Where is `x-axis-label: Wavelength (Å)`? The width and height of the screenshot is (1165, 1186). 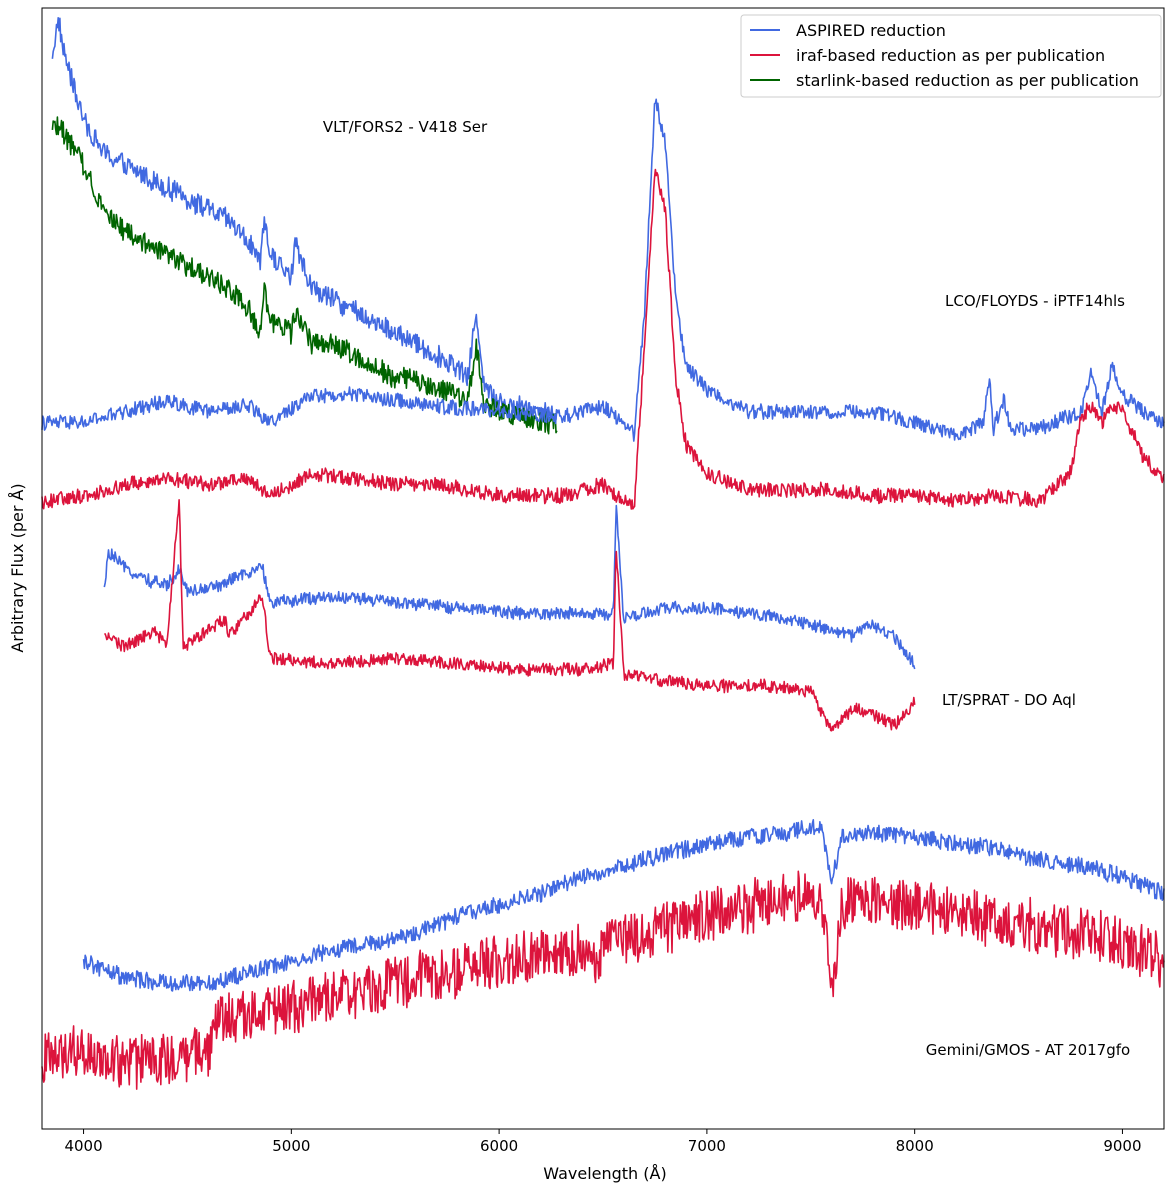 x-axis-label: Wavelength (Å) is located at coordinates (604, 1173).